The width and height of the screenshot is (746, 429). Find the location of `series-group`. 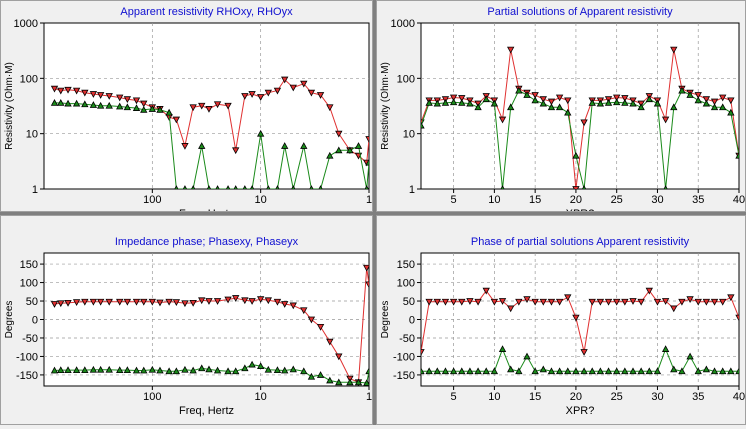

series-group is located at coordinates (580, 331).